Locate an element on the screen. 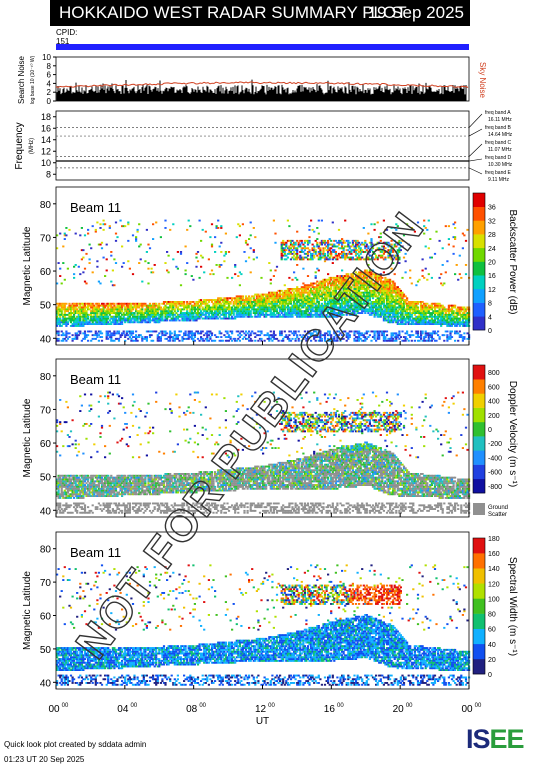 The height and width of the screenshot is (764, 536). freq-band-connector is located at coordinates (475, 132).